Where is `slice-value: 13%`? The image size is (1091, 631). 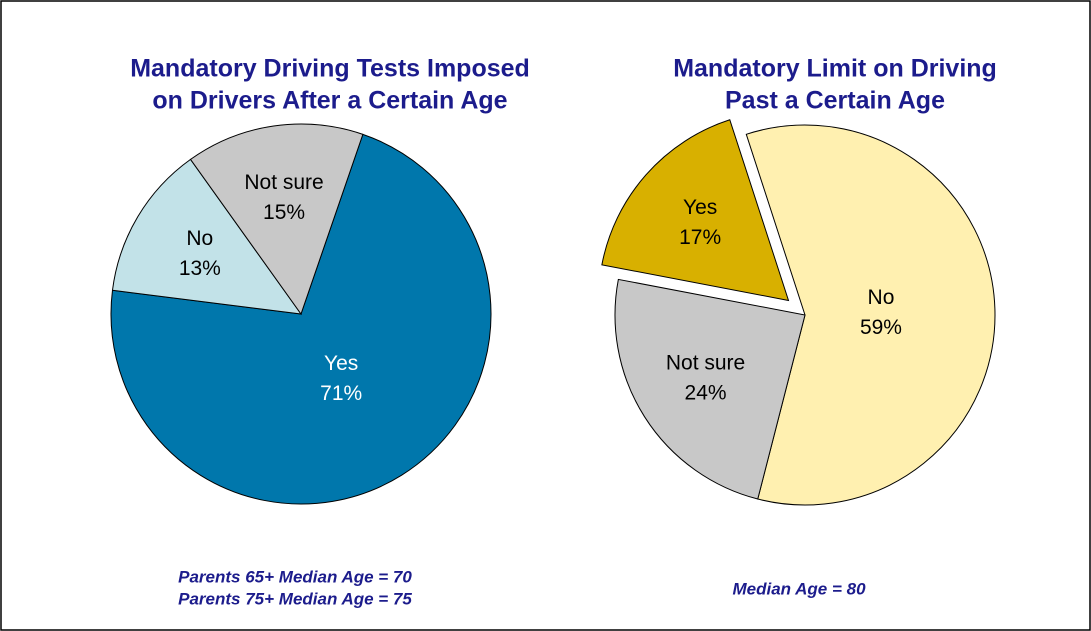
slice-value: 13% is located at coordinates (200, 268).